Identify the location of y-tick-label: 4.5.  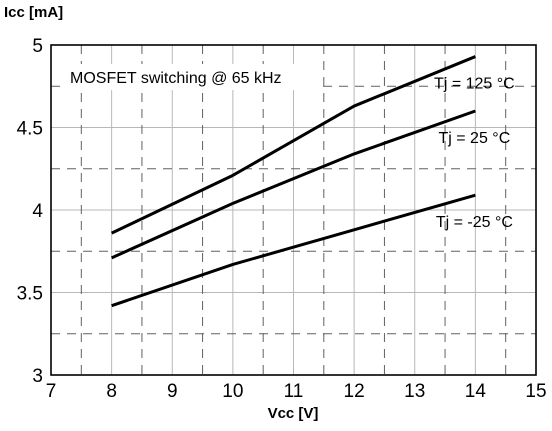
(30, 129).